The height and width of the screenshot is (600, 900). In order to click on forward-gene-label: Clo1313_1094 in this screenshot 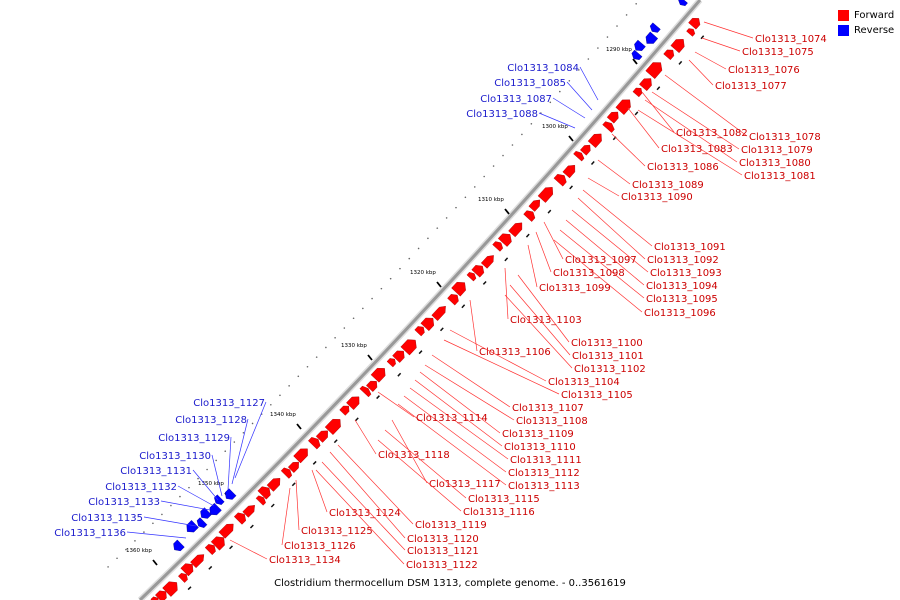, I will do `click(682, 286)`.